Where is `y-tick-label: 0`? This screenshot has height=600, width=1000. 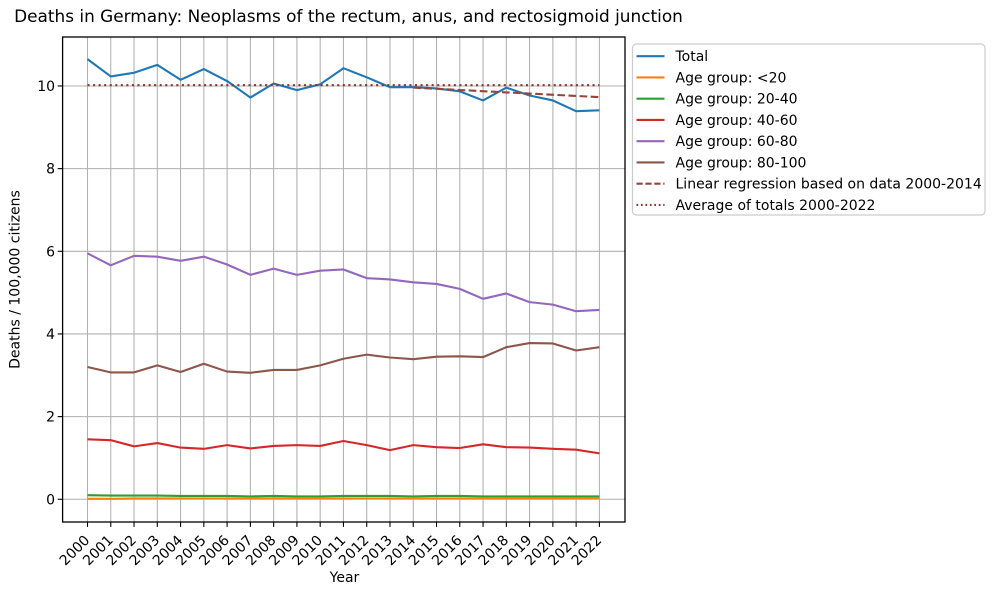 y-tick-label: 0 is located at coordinates (50, 500).